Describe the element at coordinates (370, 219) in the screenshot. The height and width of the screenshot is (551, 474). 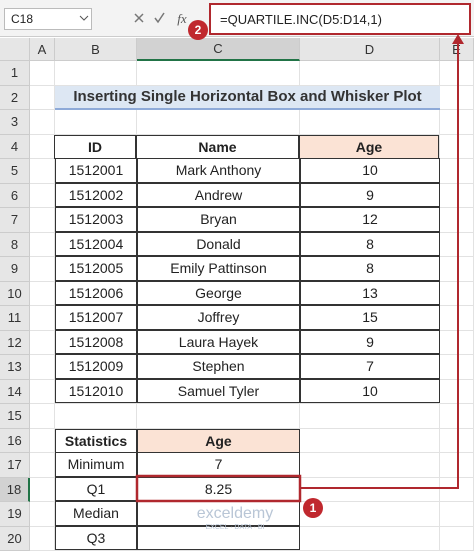
I see `table-cell: 12` at that location.